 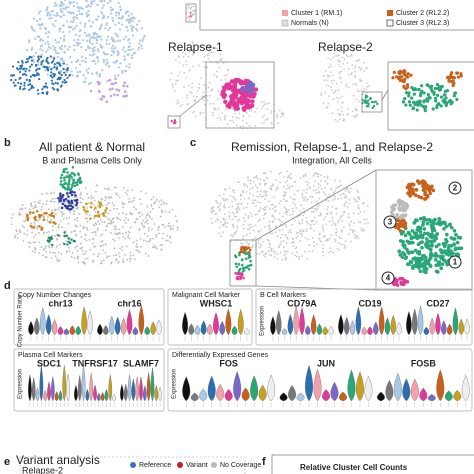 I want to click on panel-letter: b, so click(x=7, y=143).